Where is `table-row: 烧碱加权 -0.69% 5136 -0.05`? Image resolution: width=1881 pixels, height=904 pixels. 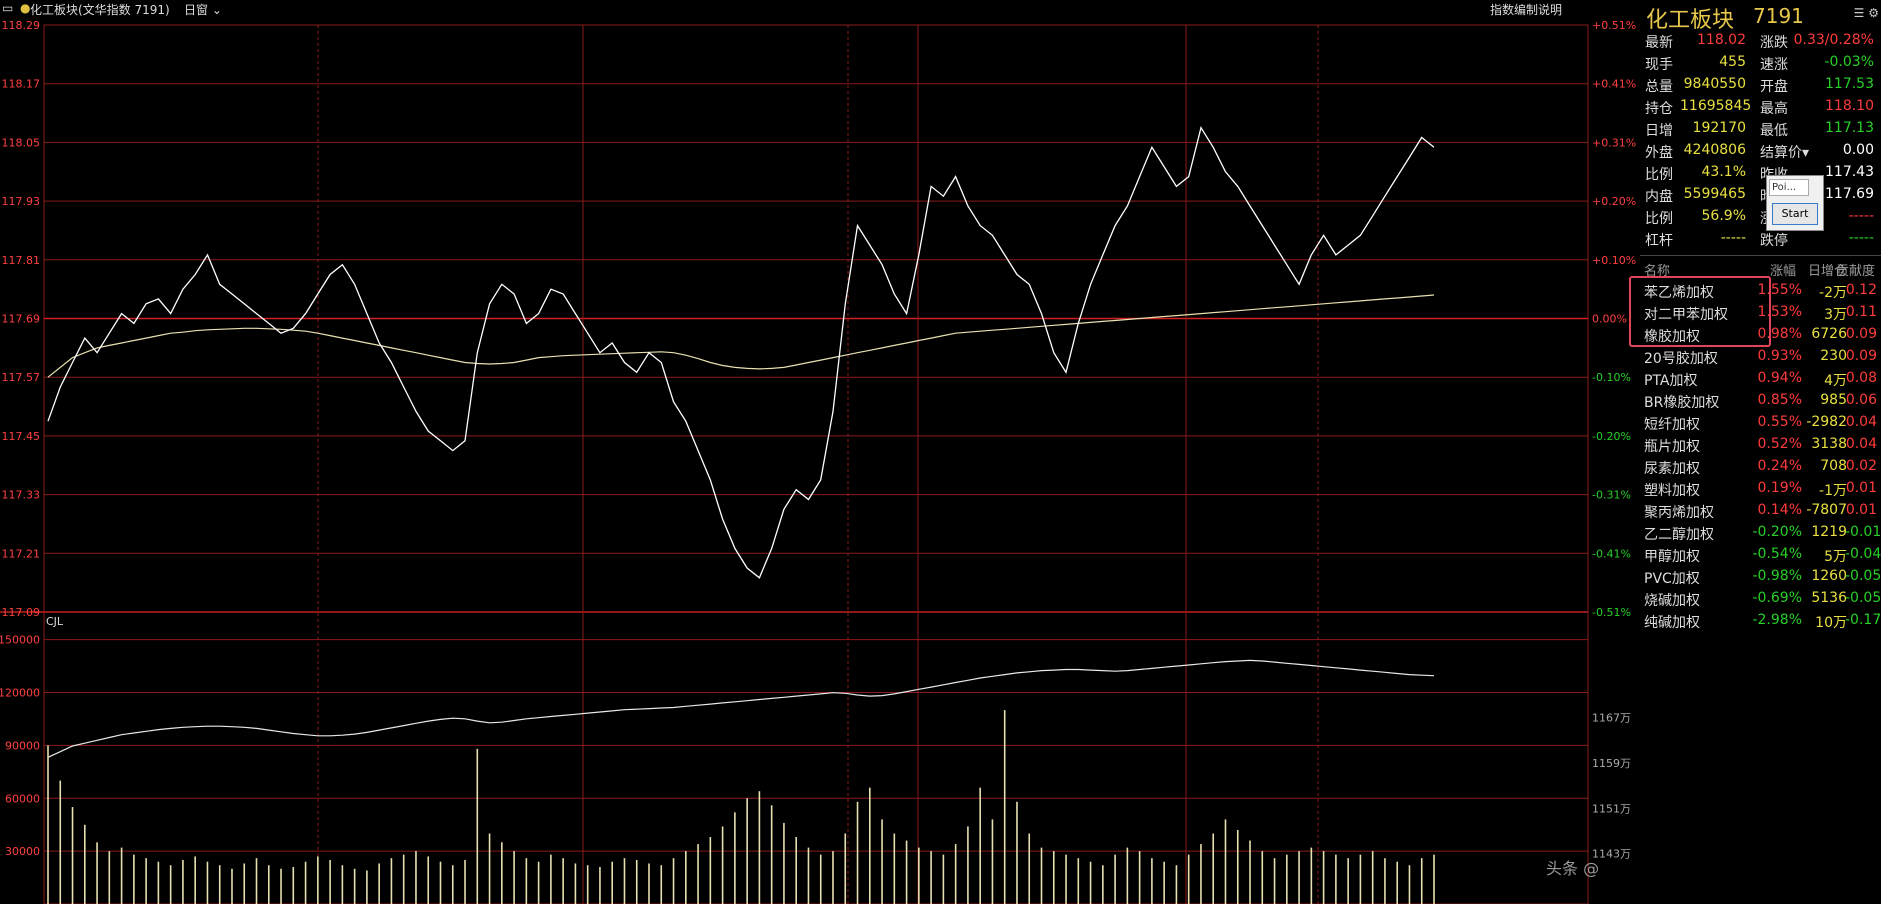
table-row: 烧碱加权 -0.69% 5136 -0.05 is located at coordinates (1760, 599).